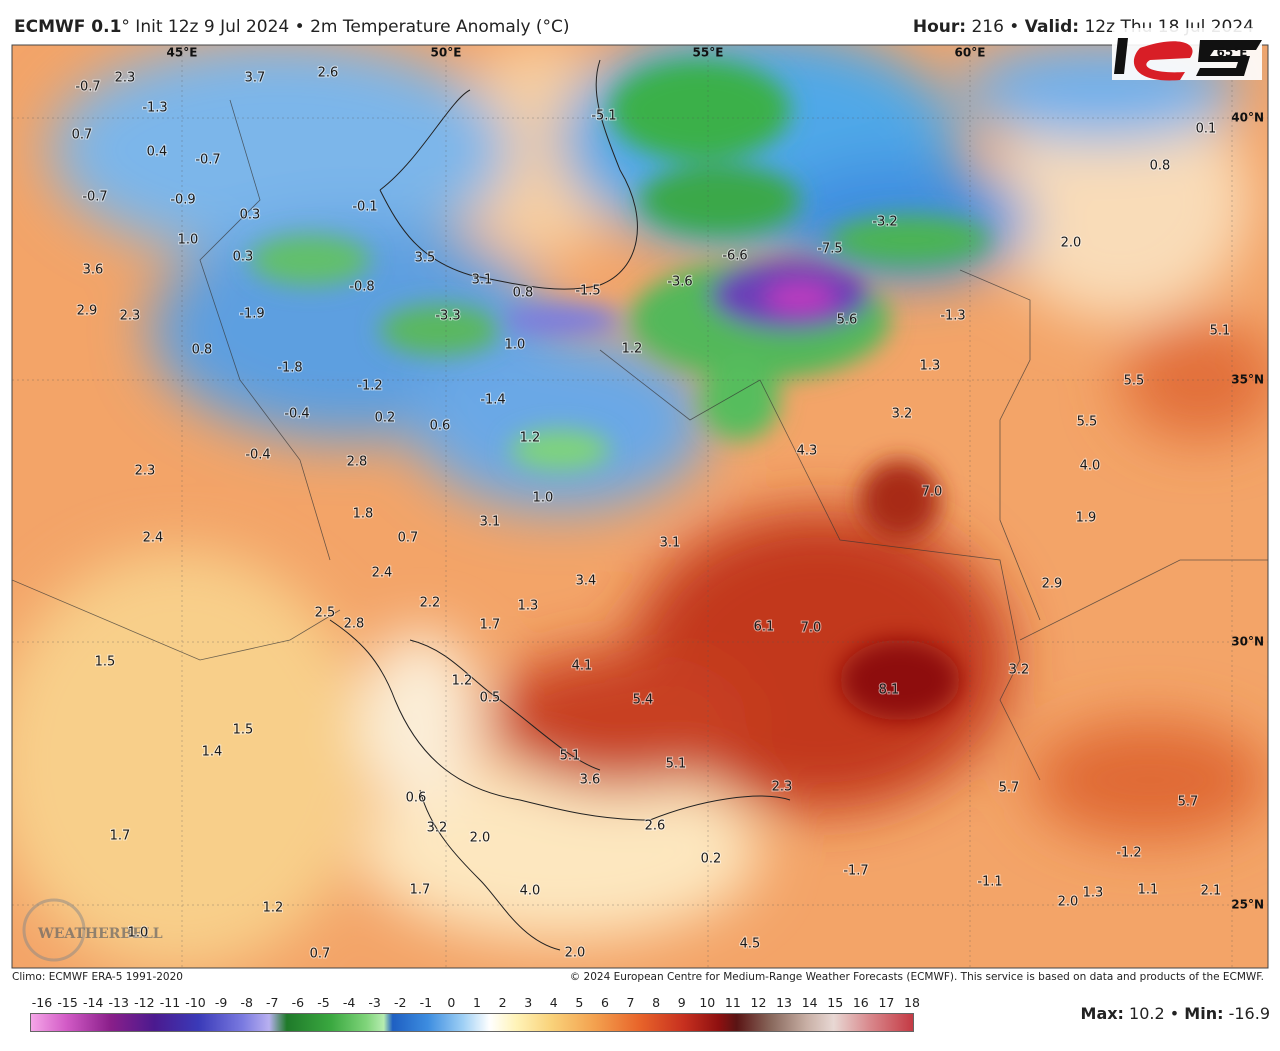  I want to click on anomaly-label: -1.8, so click(289, 368).